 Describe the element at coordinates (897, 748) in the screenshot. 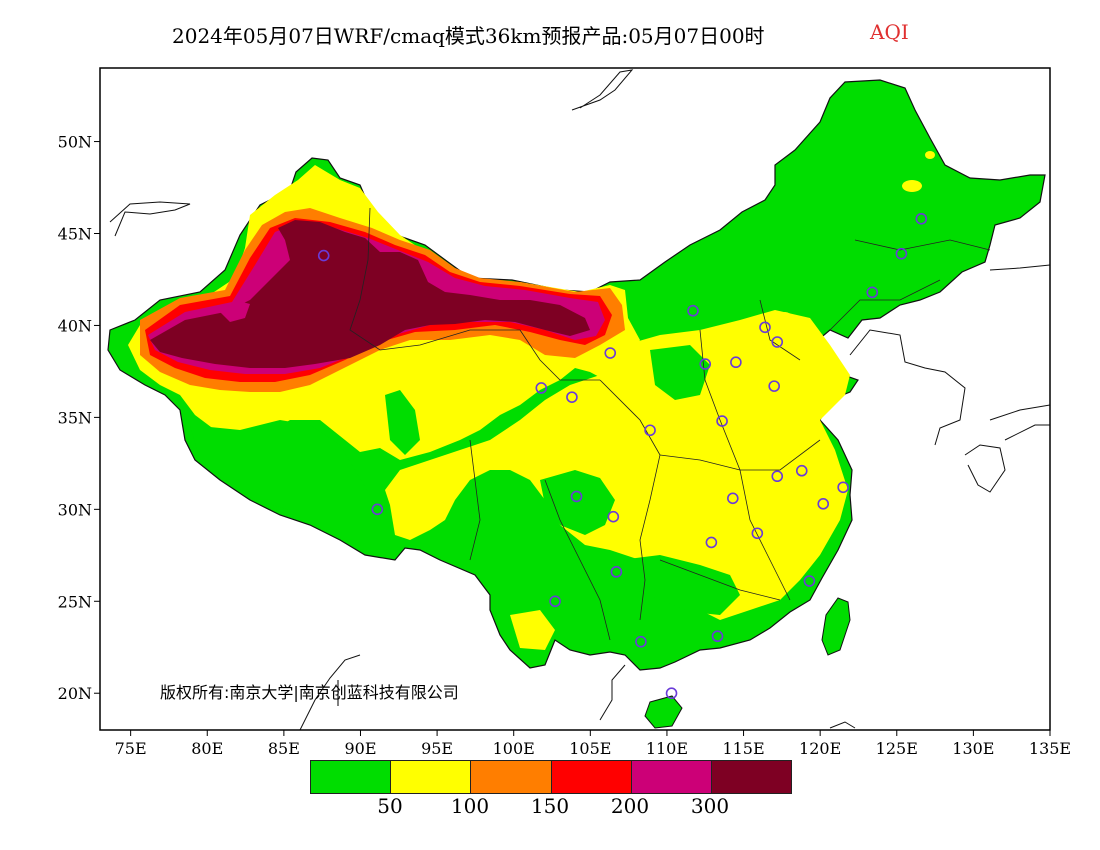

I see `x-tick-label: 125E` at that location.